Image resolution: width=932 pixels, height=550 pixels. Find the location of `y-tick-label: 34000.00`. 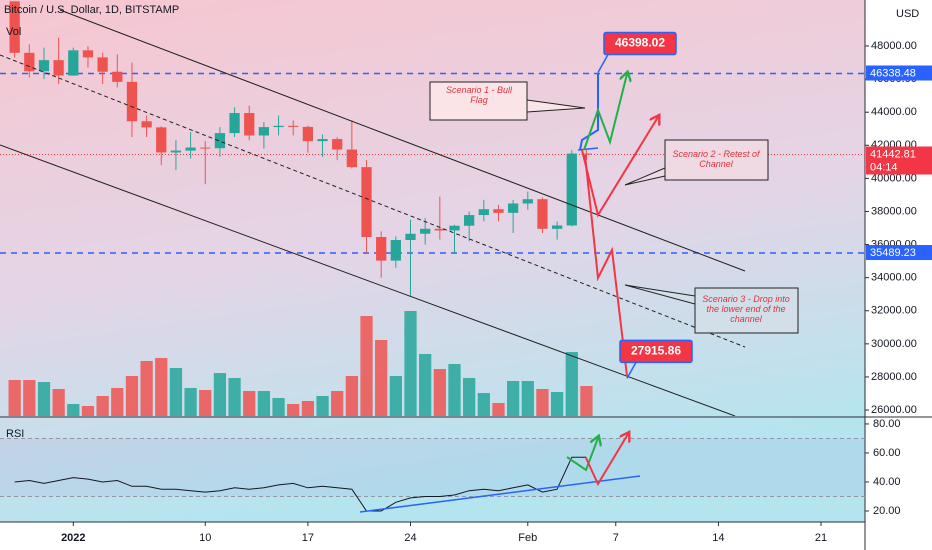

y-tick-label: 34000.00 is located at coordinates (894, 278).